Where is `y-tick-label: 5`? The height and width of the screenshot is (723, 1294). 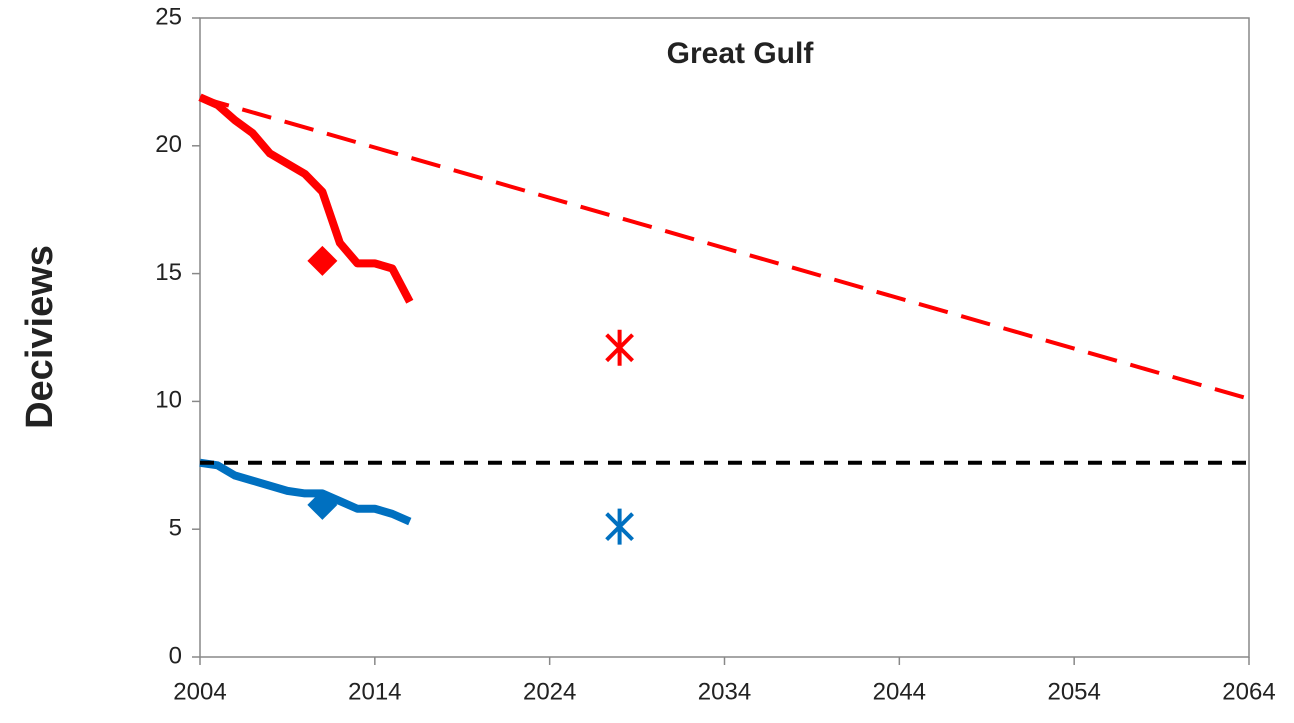 y-tick-label: 5 is located at coordinates (175, 528).